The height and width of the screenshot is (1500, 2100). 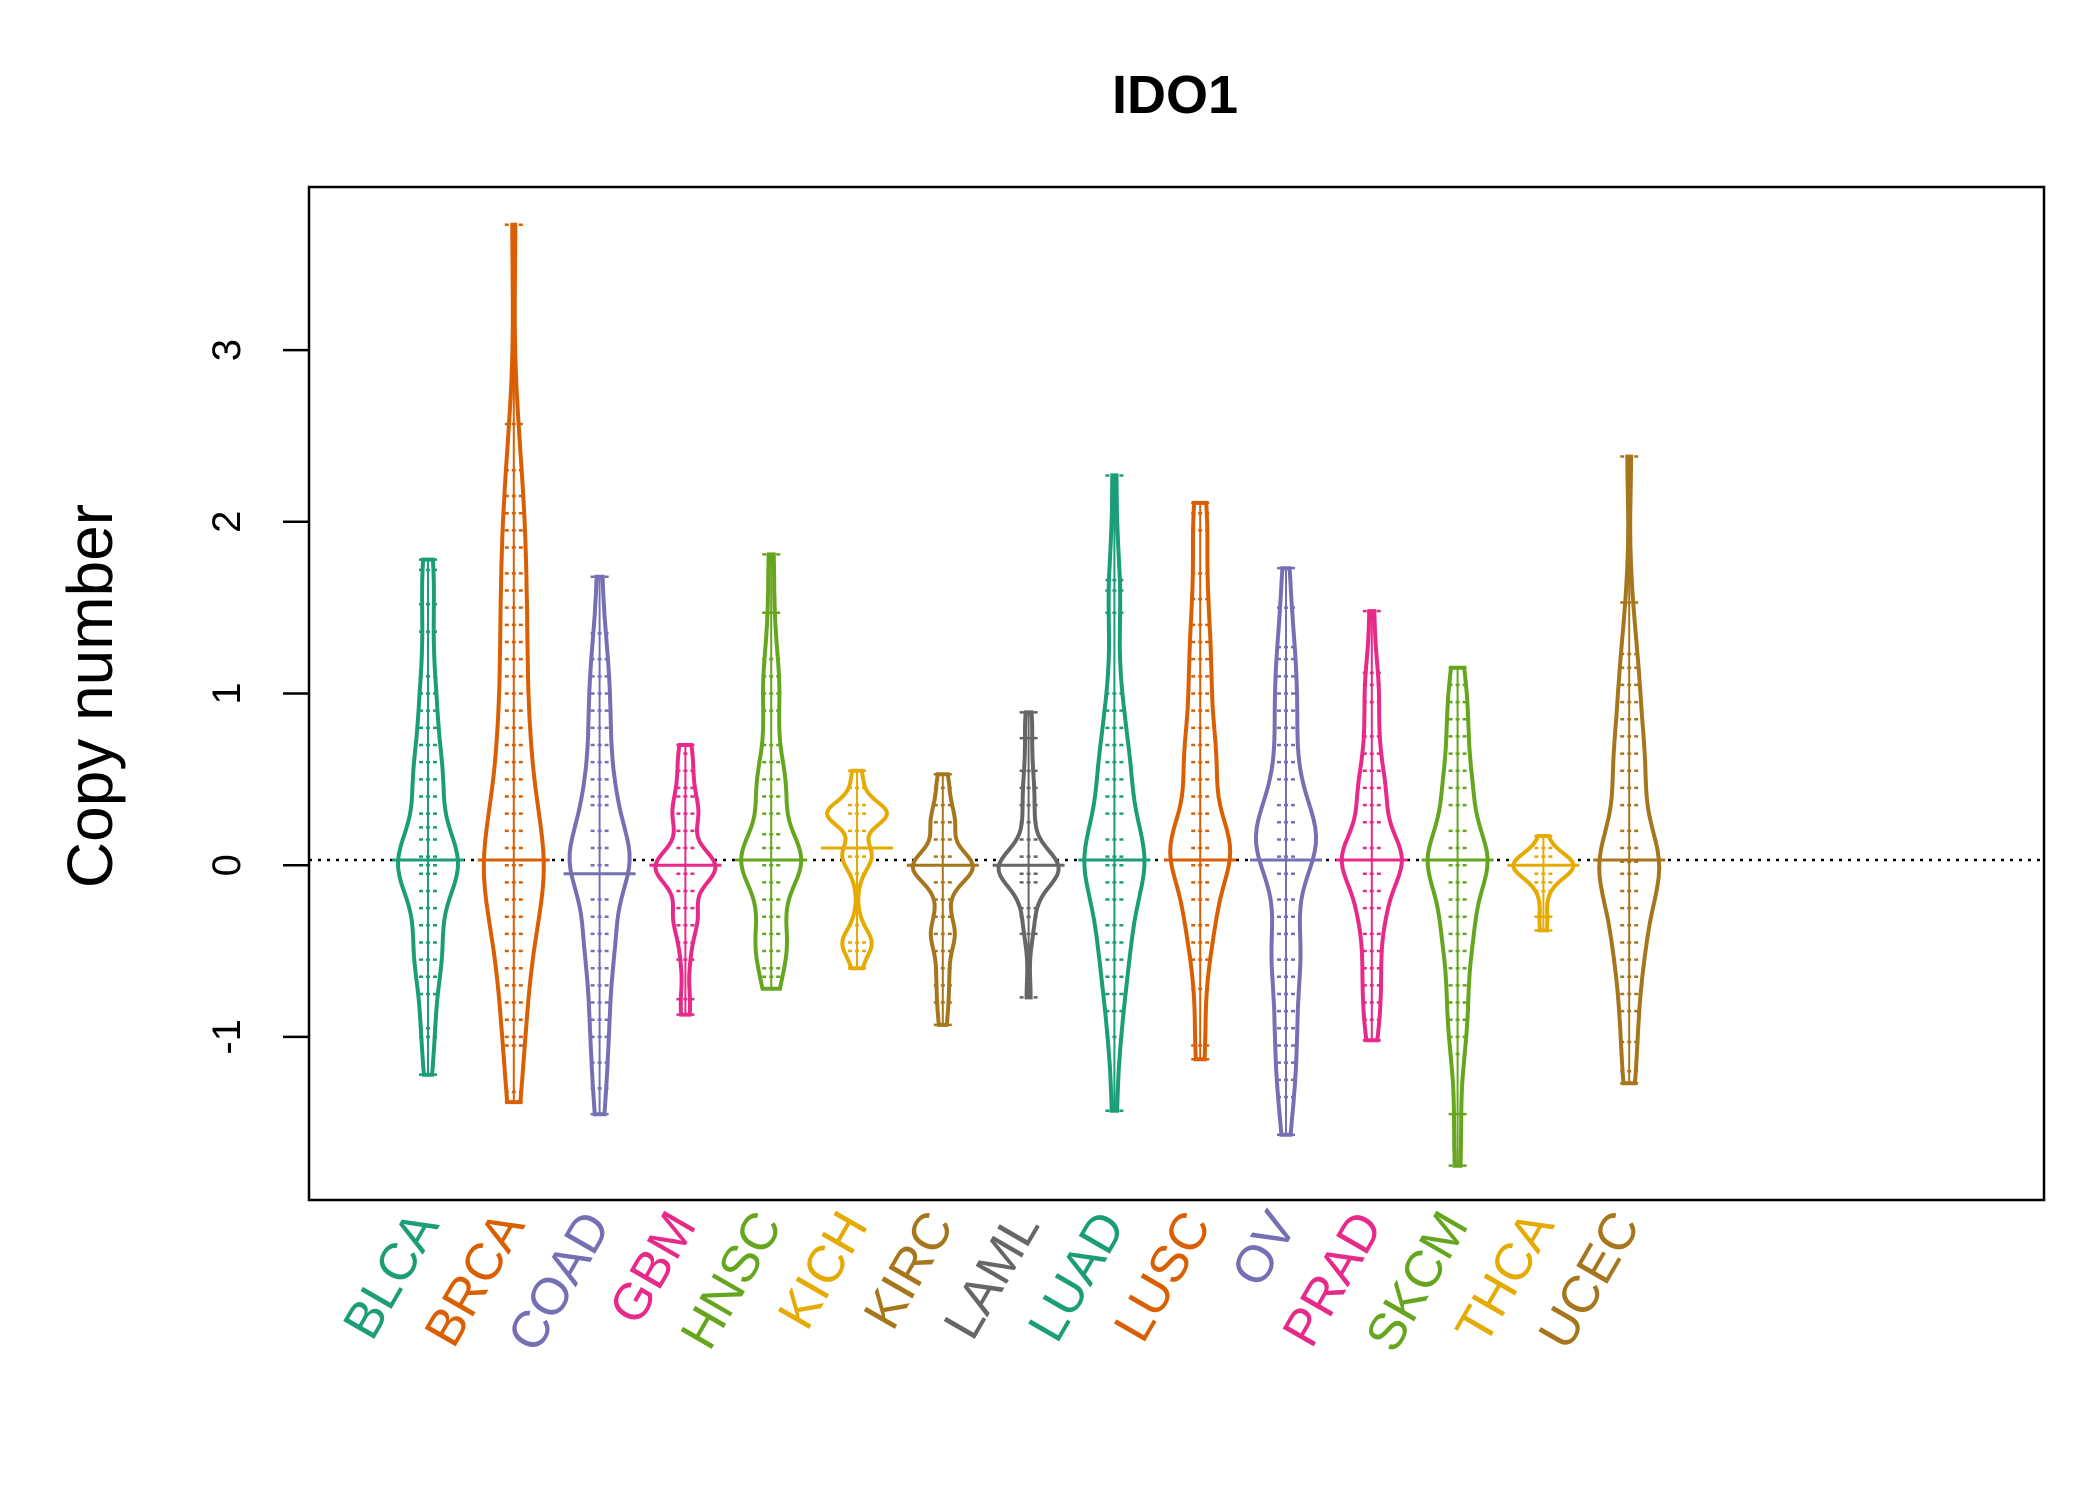 I want to click on y-tick-label: 0, so click(x=227, y=865).